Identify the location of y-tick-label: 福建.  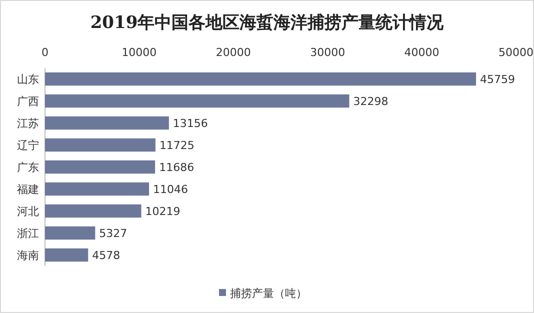
(28, 189).